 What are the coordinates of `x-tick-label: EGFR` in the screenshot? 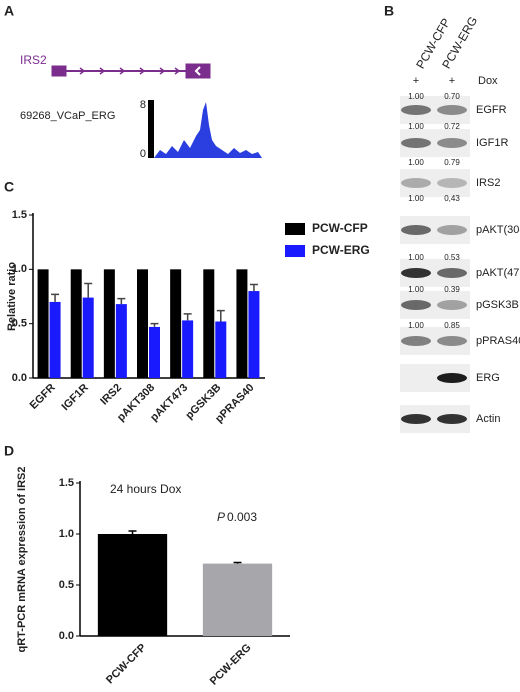 It's located at (43, 397).